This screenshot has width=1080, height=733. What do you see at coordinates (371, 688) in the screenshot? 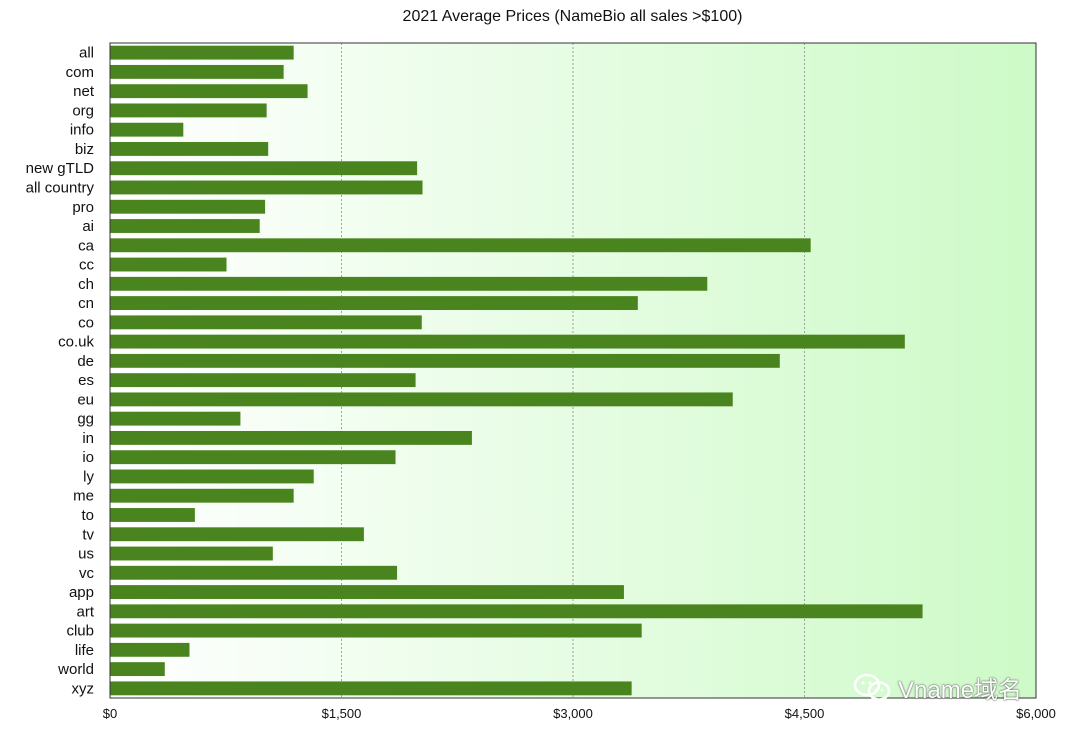
I see `bar-xyz` at bounding box center [371, 688].